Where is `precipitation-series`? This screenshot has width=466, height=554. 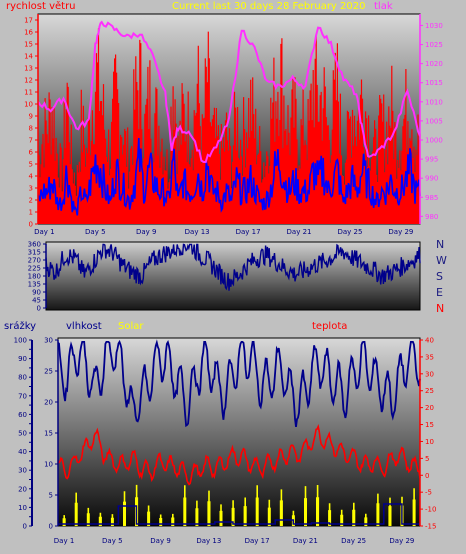 precipitation-series is located at coordinates (239, 514).